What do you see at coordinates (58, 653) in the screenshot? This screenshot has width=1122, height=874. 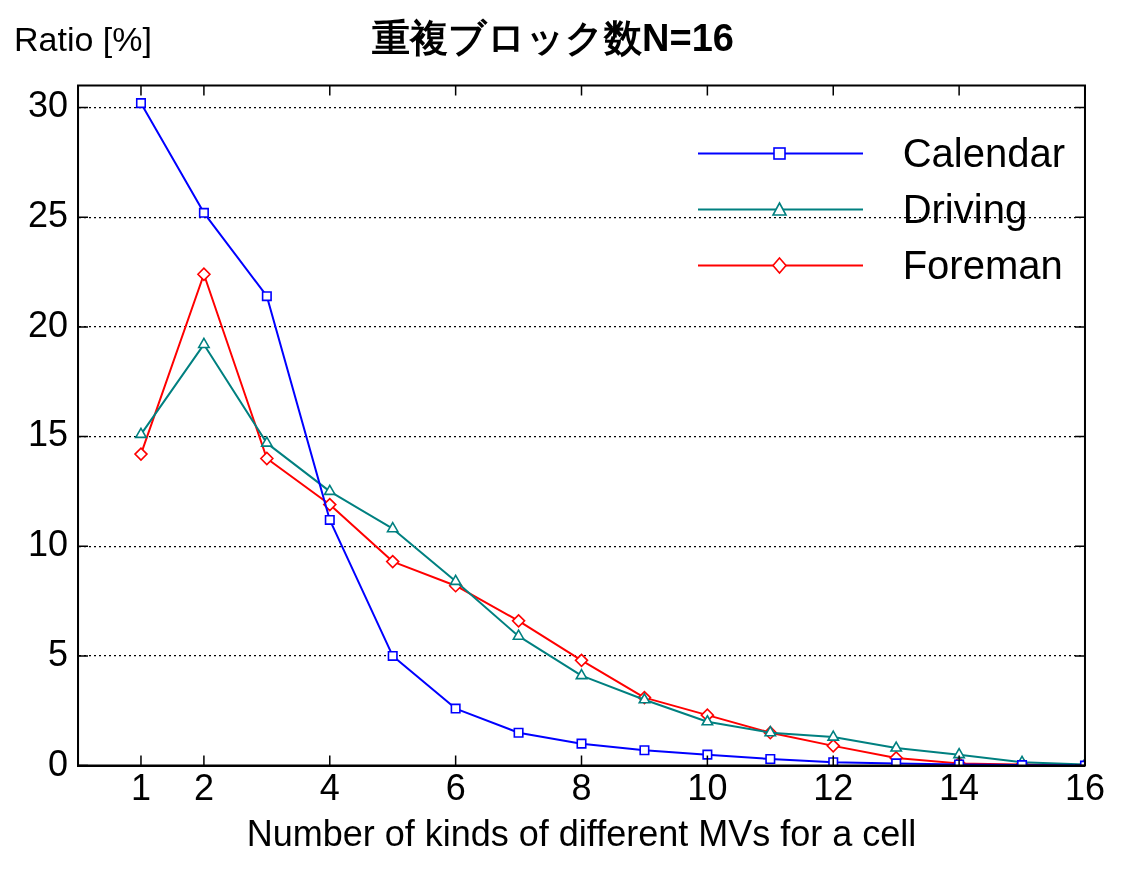 I see `y-tick-label: 5` at bounding box center [58, 653].